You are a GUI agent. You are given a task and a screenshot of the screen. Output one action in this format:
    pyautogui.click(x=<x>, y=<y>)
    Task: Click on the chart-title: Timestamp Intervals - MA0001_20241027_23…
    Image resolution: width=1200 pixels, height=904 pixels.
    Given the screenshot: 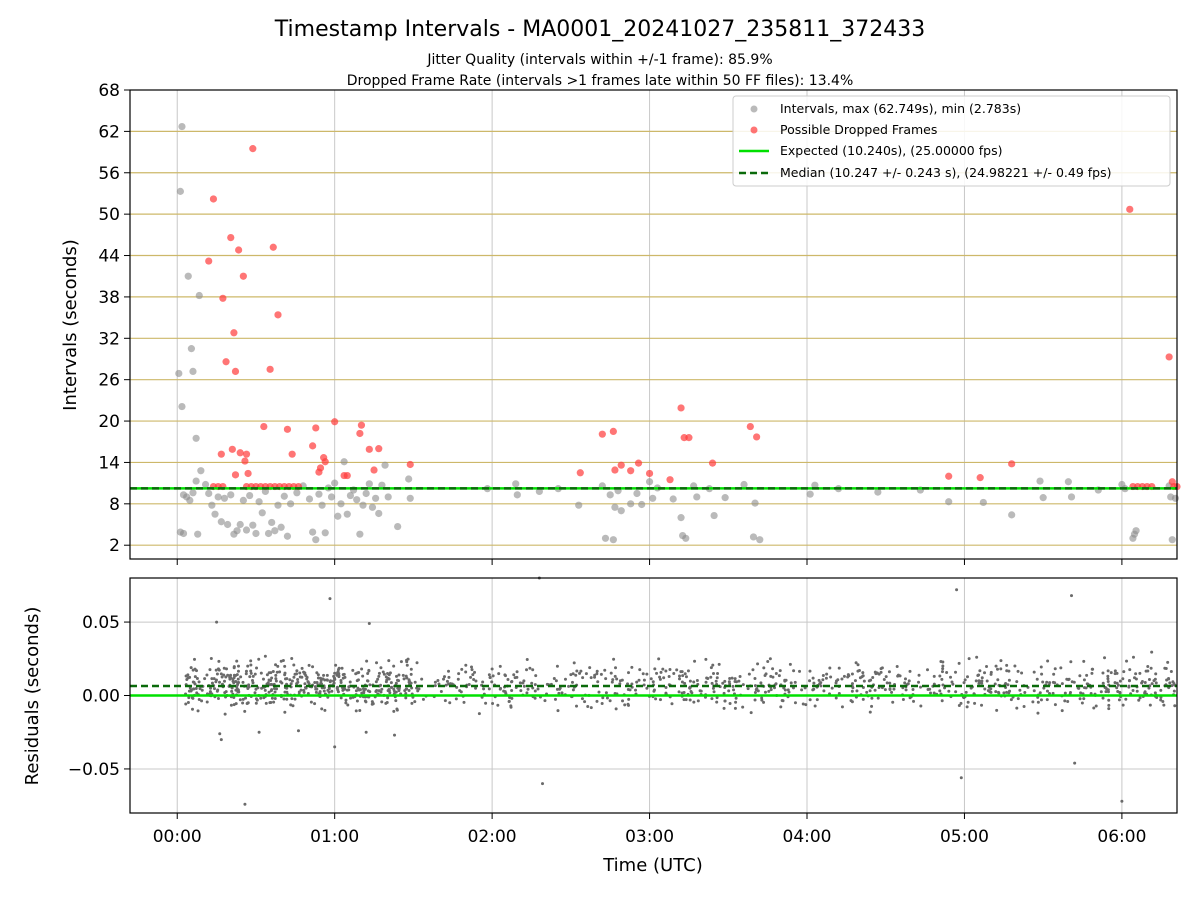 What is the action you would take?
    pyautogui.click(x=599, y=29)
    